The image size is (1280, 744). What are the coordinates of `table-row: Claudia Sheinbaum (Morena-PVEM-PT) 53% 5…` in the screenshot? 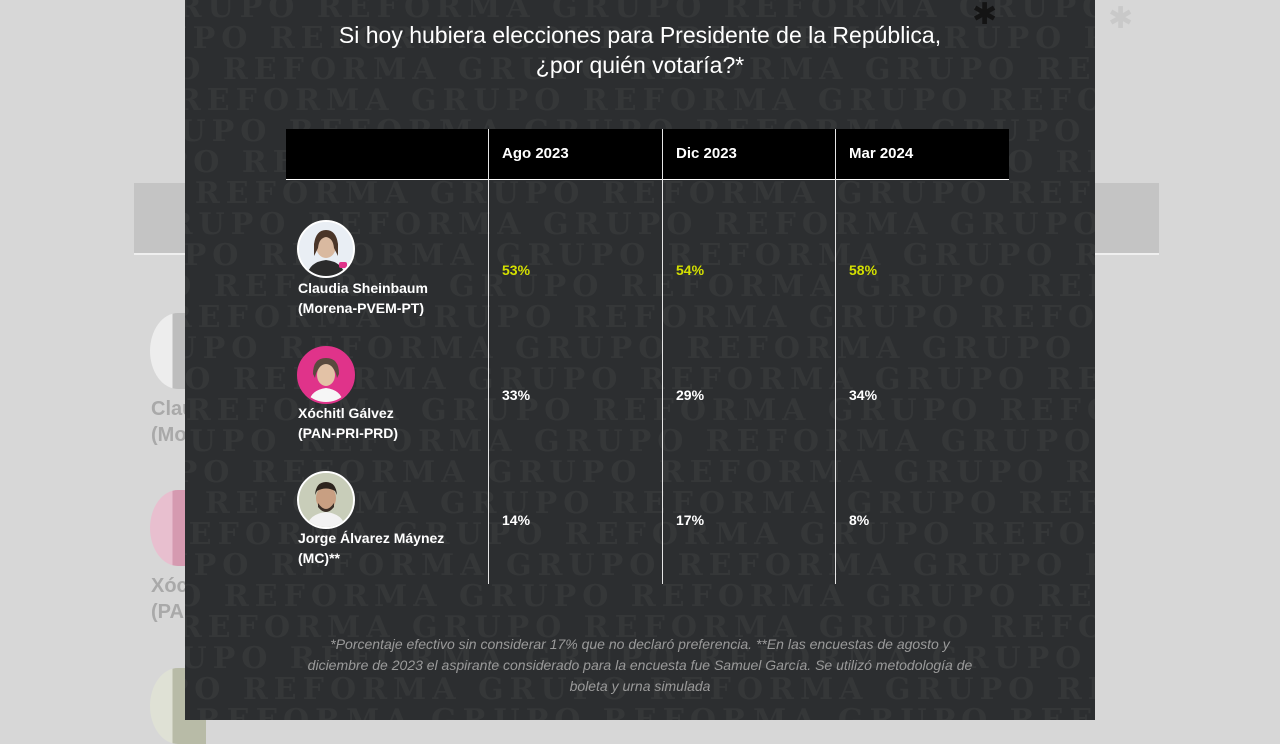 It's located at (647, 247).